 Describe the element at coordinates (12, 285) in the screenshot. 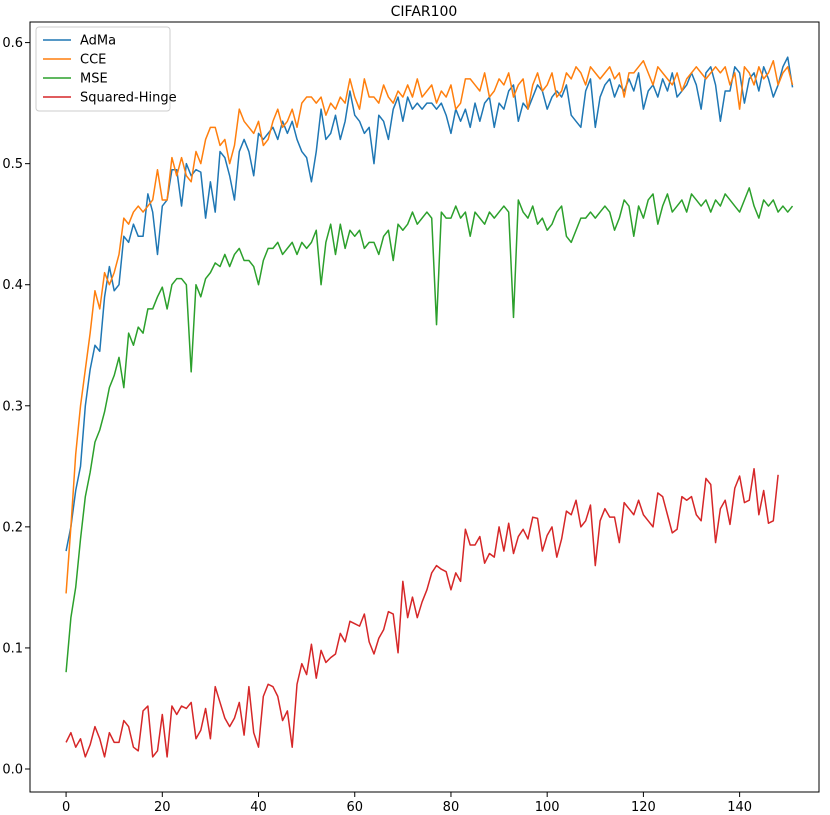

I see `y-tick-label: 0.4` at that location.